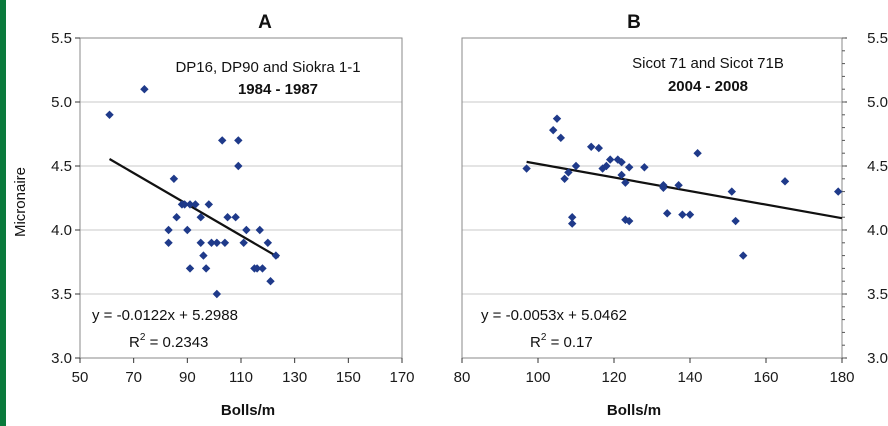  Describe the element at coordinates (708, 63) in the screenshot. I see `panel-b-legend-line1: Sicot 71 and Sicot 71B` at that location.